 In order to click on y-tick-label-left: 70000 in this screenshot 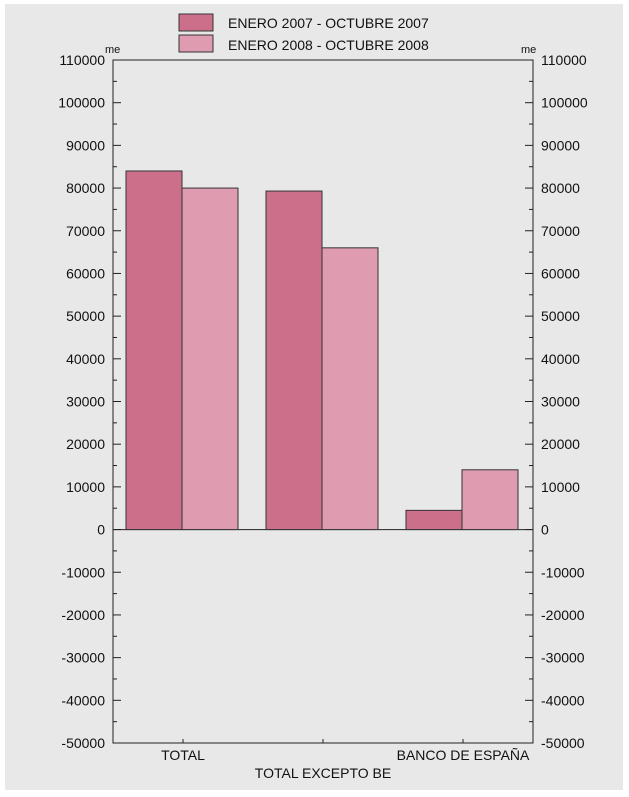, I will do `click(85, 231)`.